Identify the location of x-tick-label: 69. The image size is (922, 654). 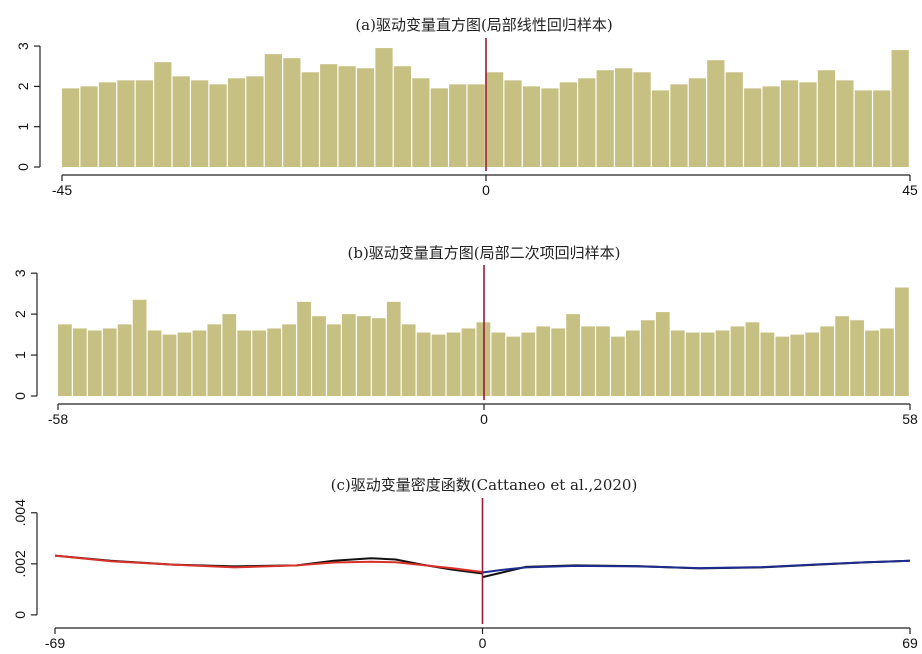
(910, 643).